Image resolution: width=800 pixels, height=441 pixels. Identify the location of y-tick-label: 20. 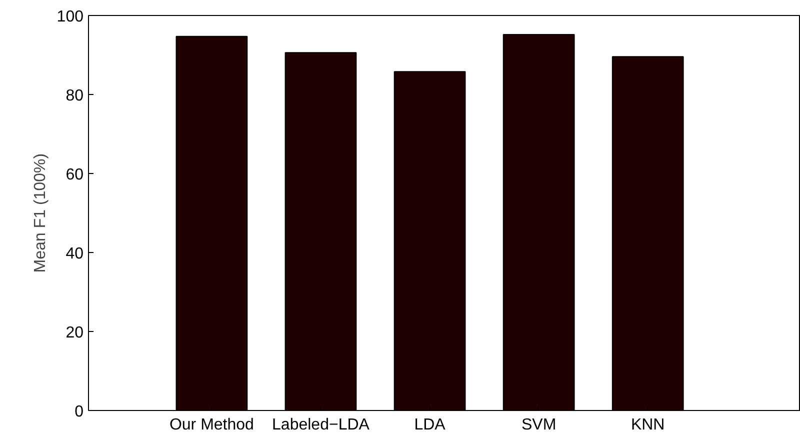
(75, 333).